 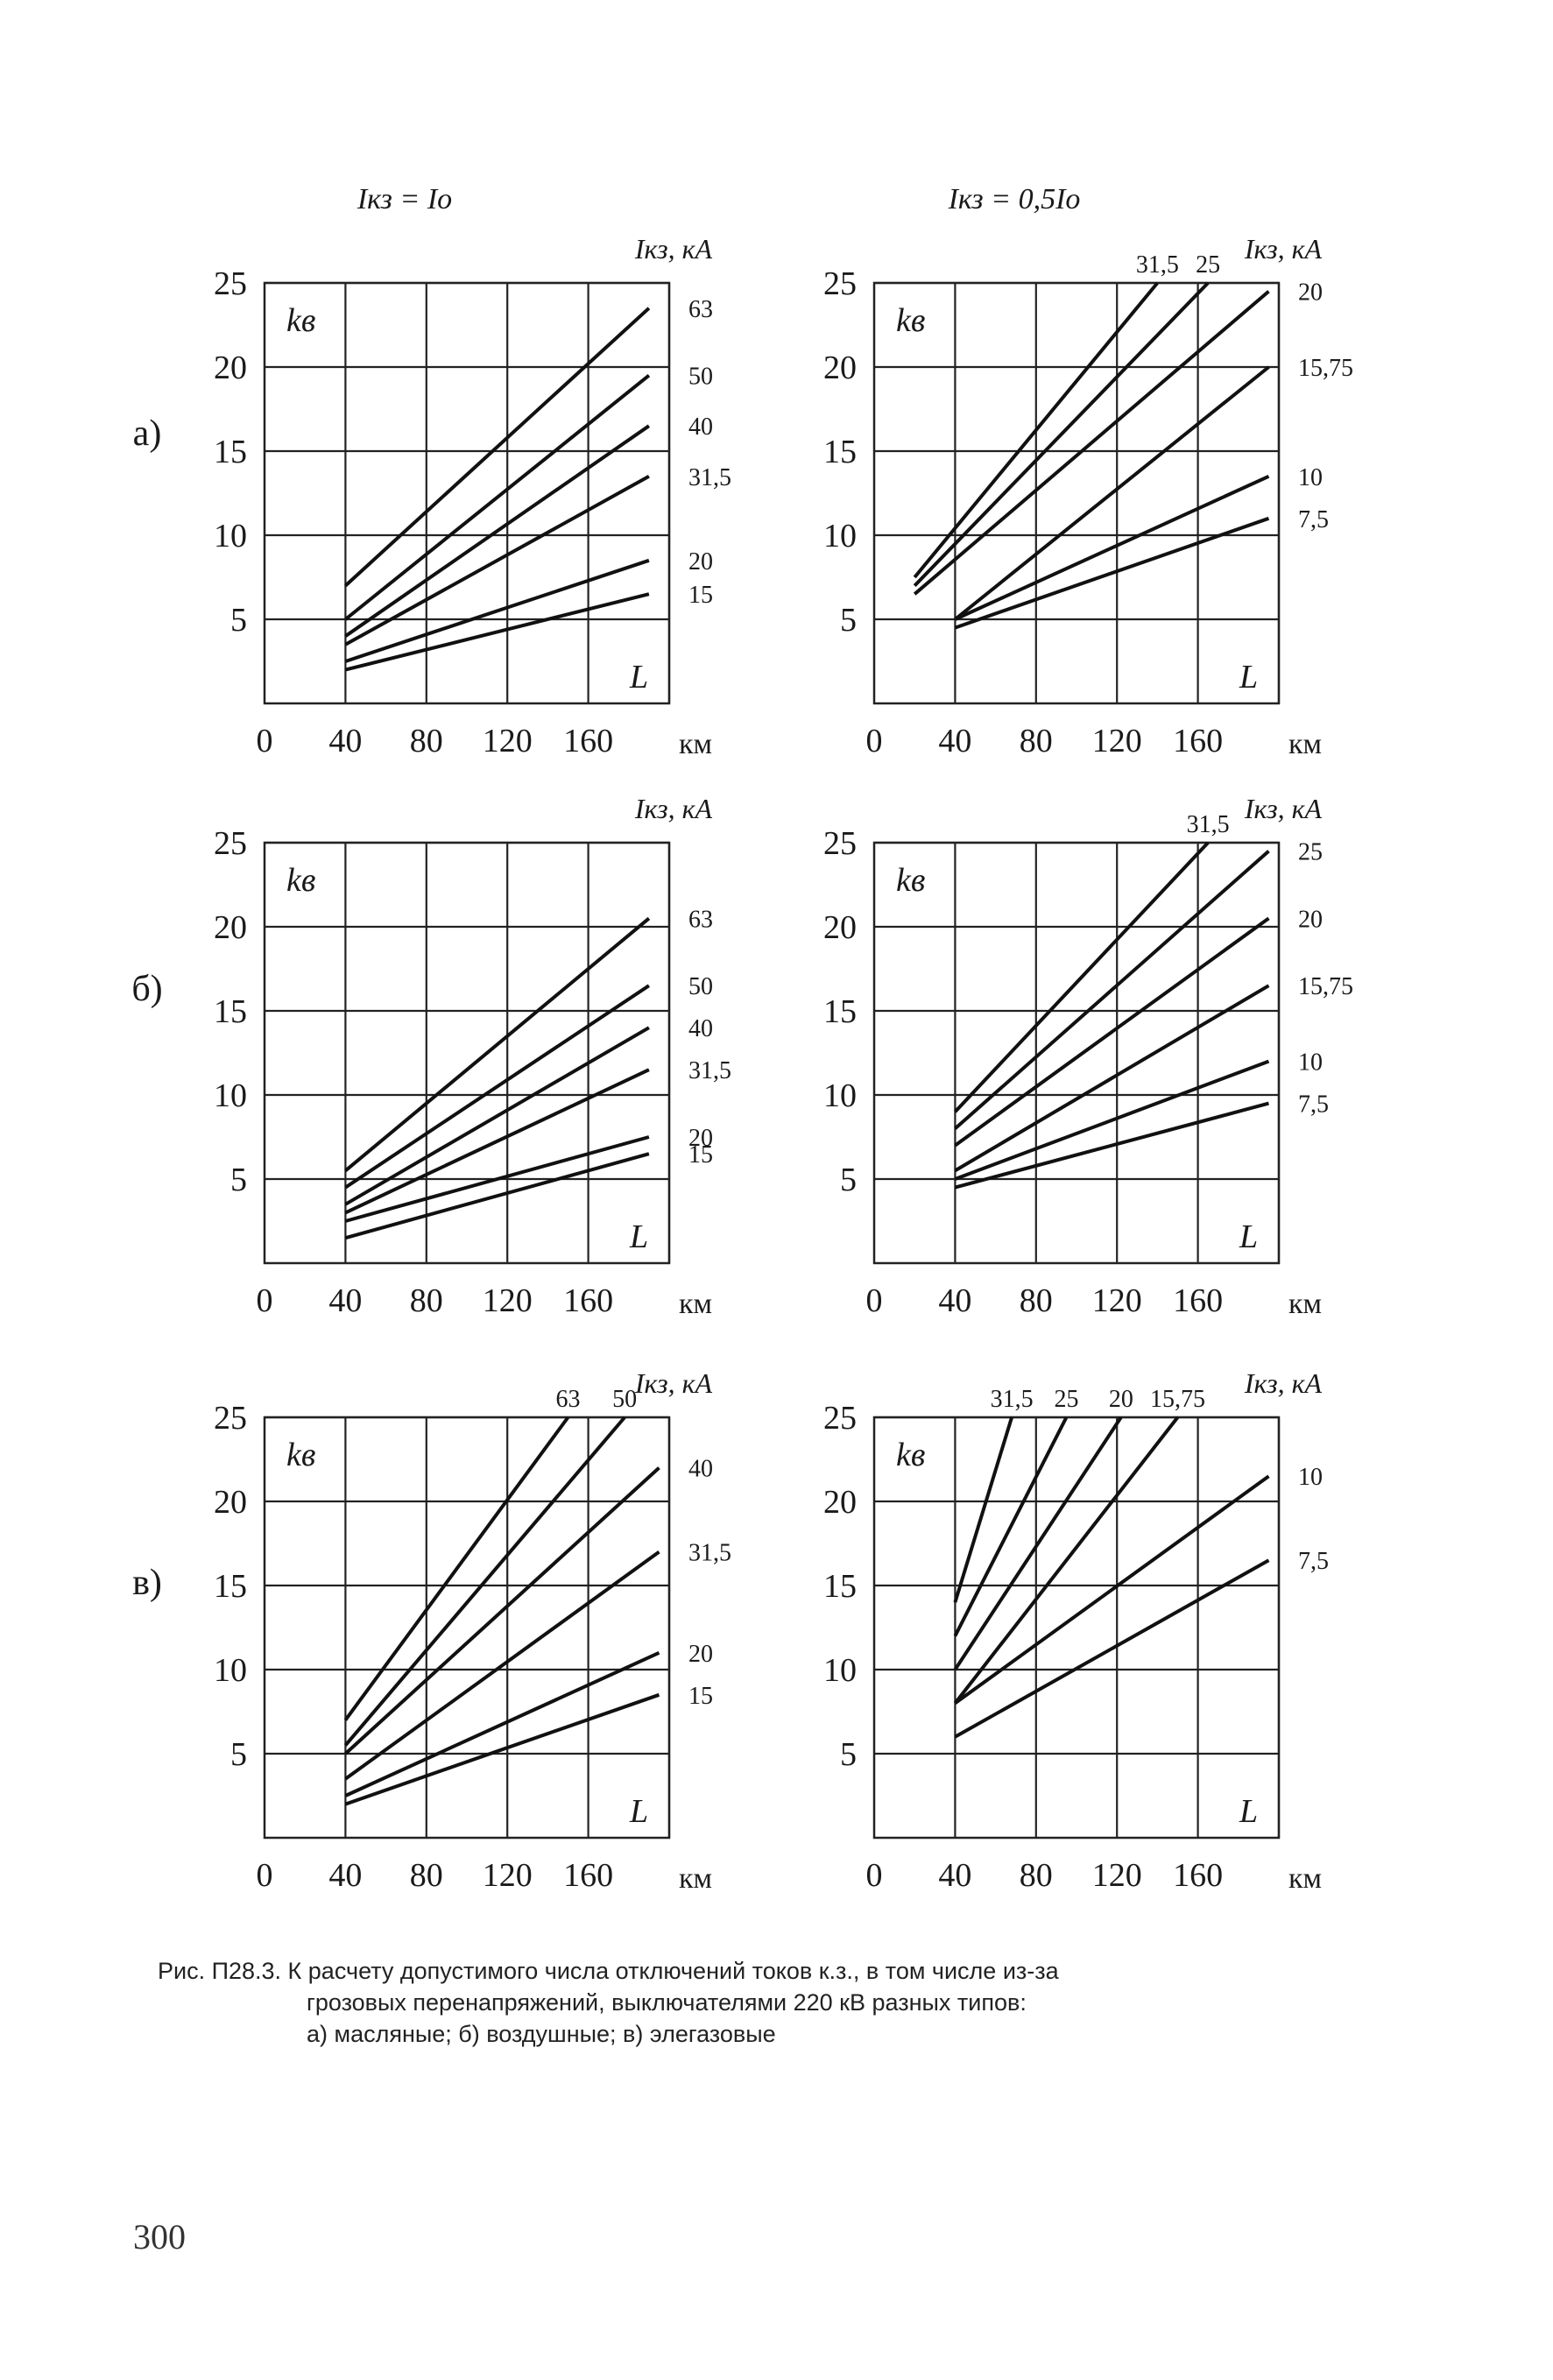 I want to click on row-label: в), so click(x=147, y=1583).